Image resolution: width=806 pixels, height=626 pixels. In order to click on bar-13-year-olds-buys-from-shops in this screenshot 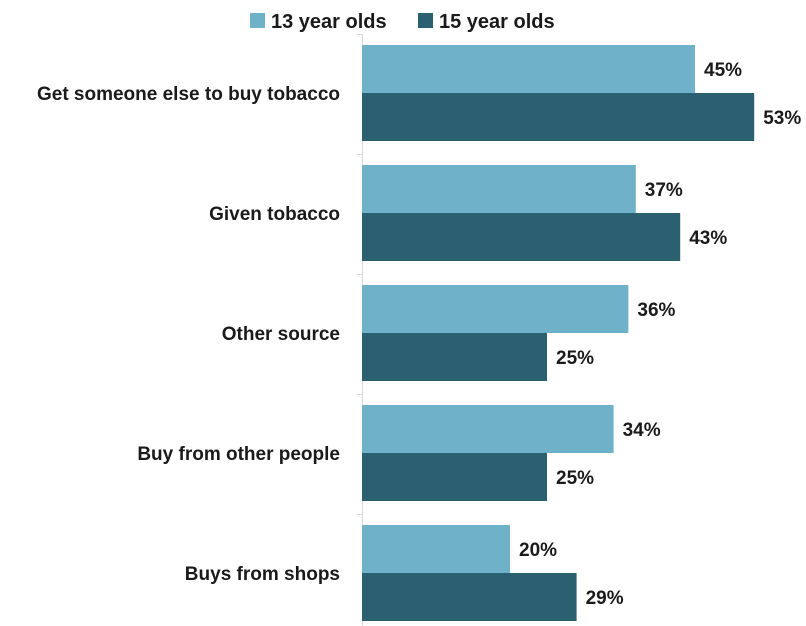, I will do `click(436, 549)`.